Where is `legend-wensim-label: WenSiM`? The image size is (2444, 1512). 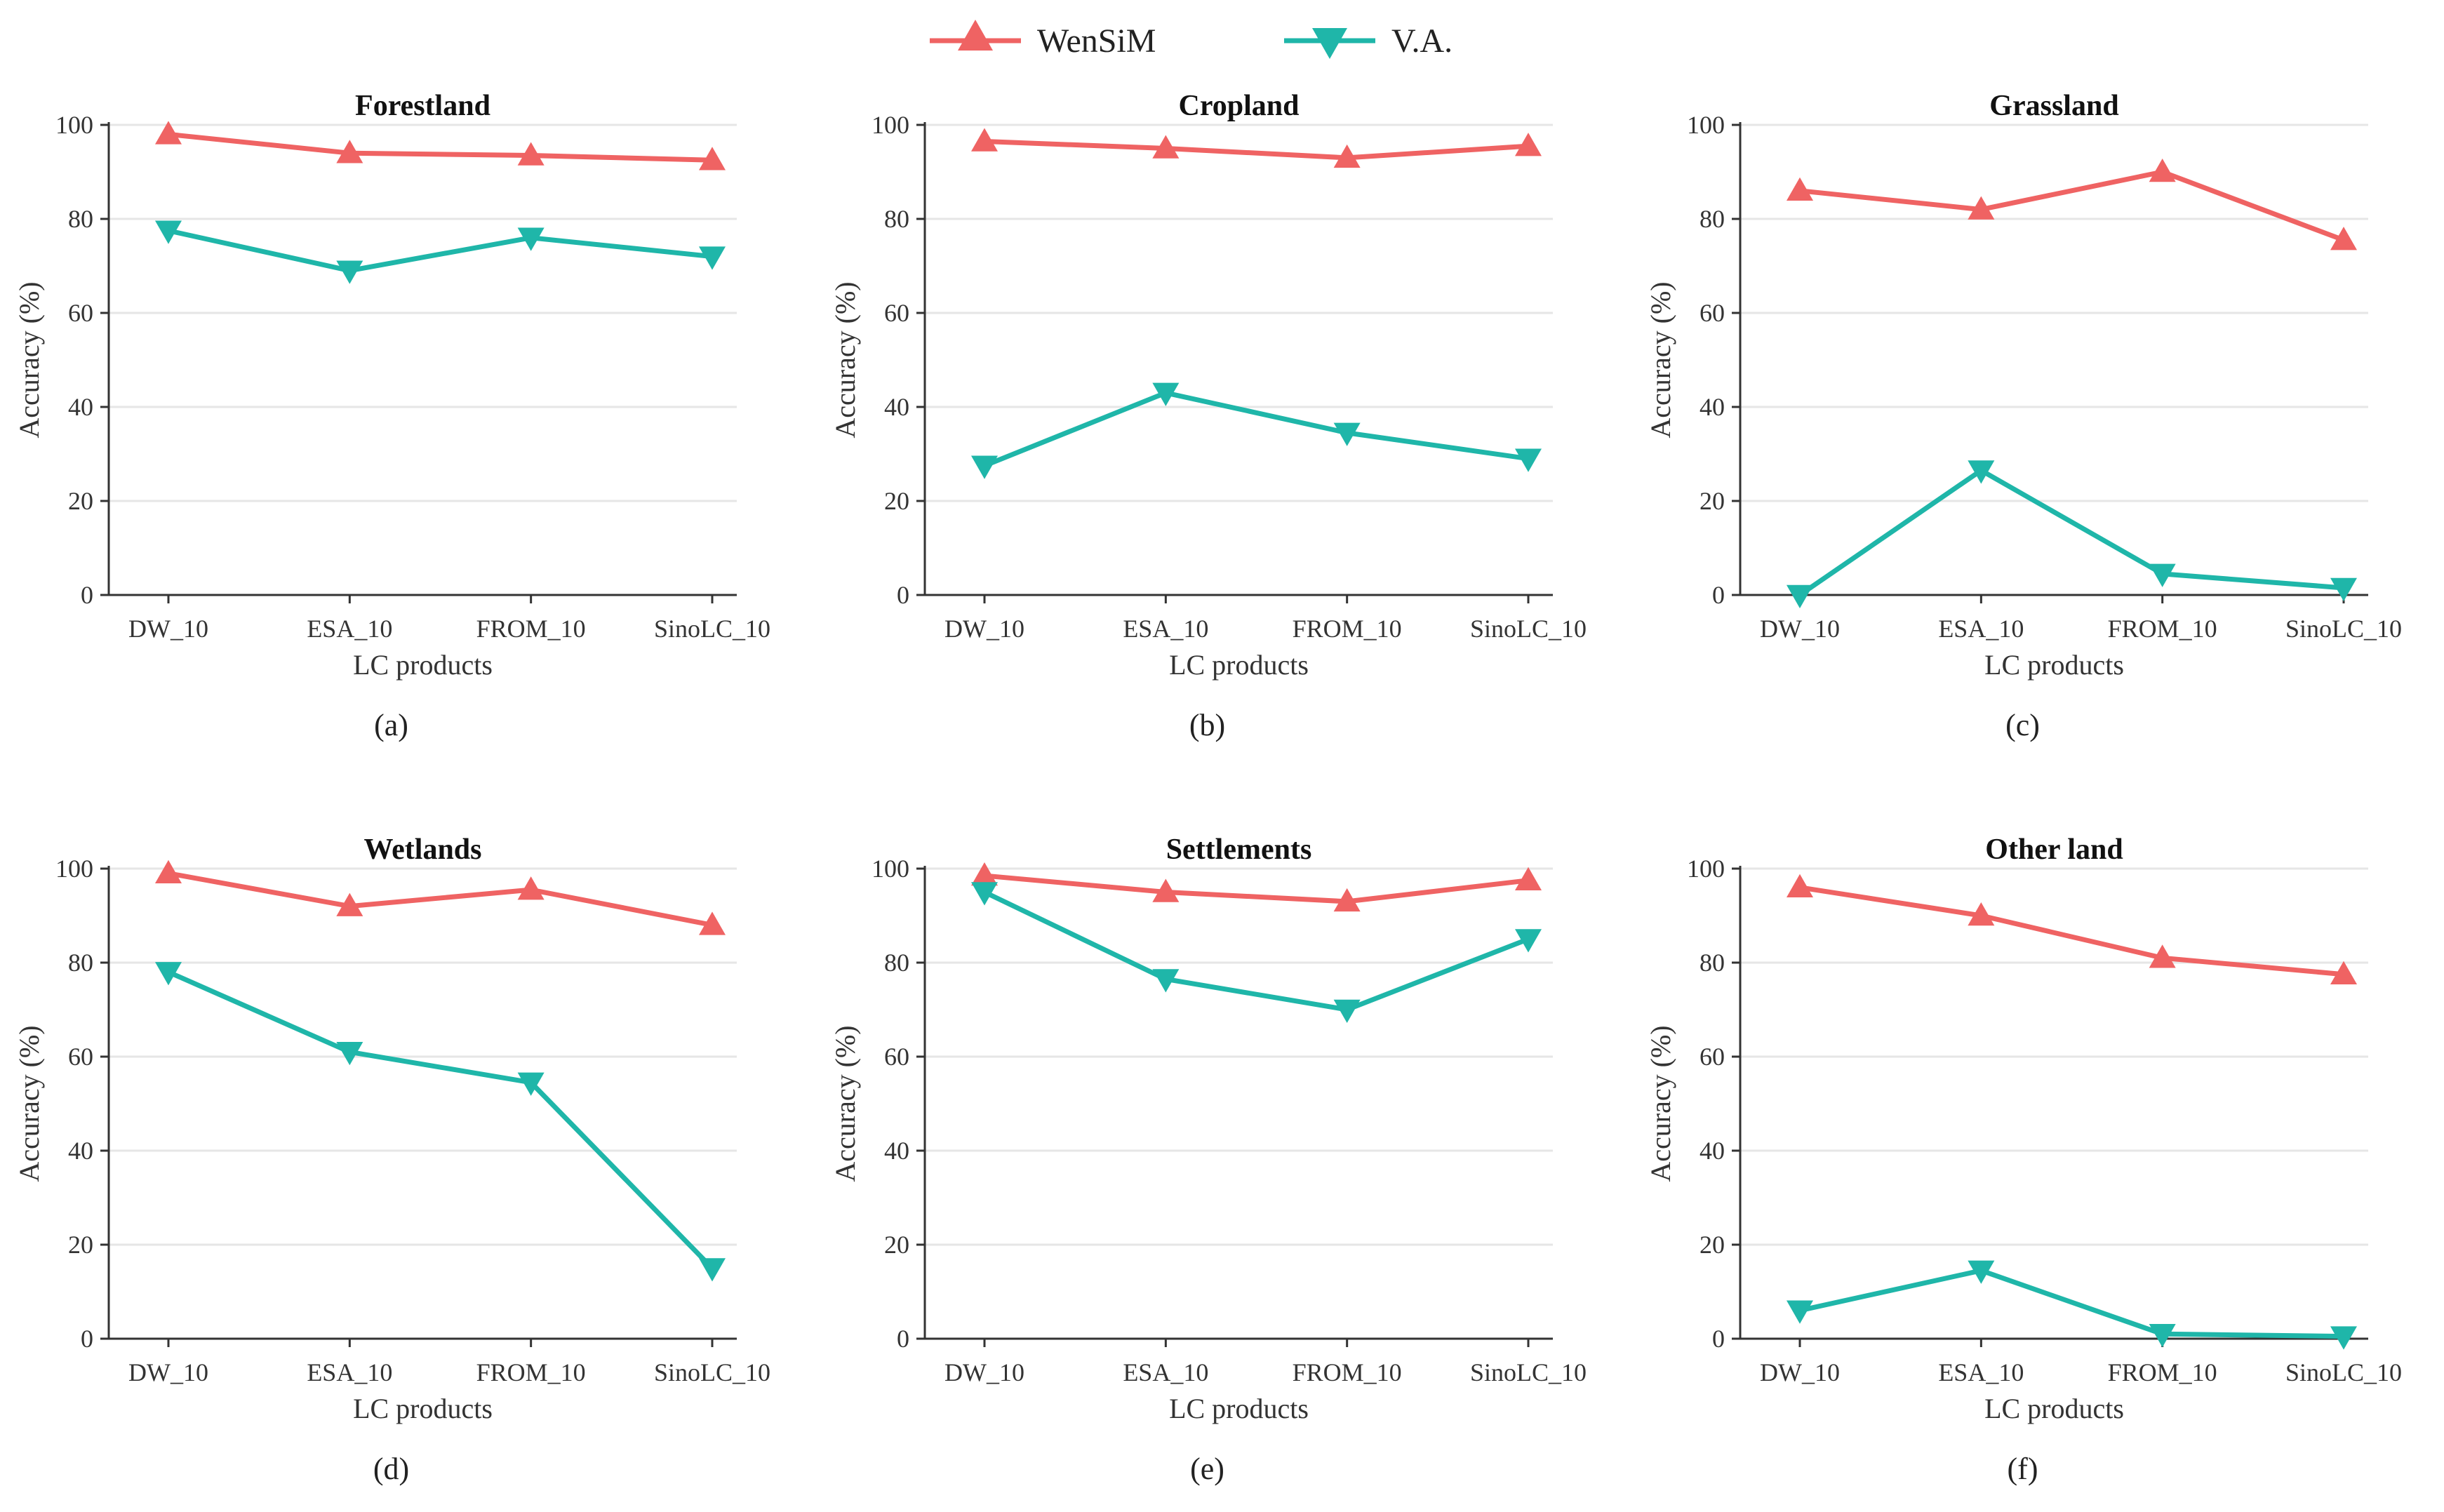
legend-wensim-label: WenSiM is located at coordinates (1097, 41).